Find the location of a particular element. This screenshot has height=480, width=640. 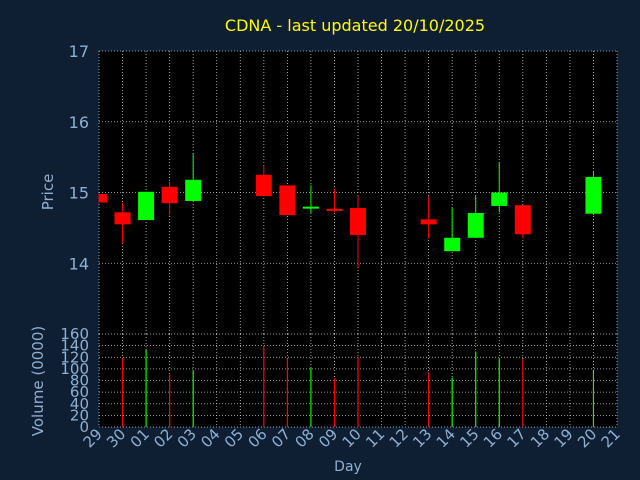

x-tick-label: 08 is located at coordinates (305, 438).